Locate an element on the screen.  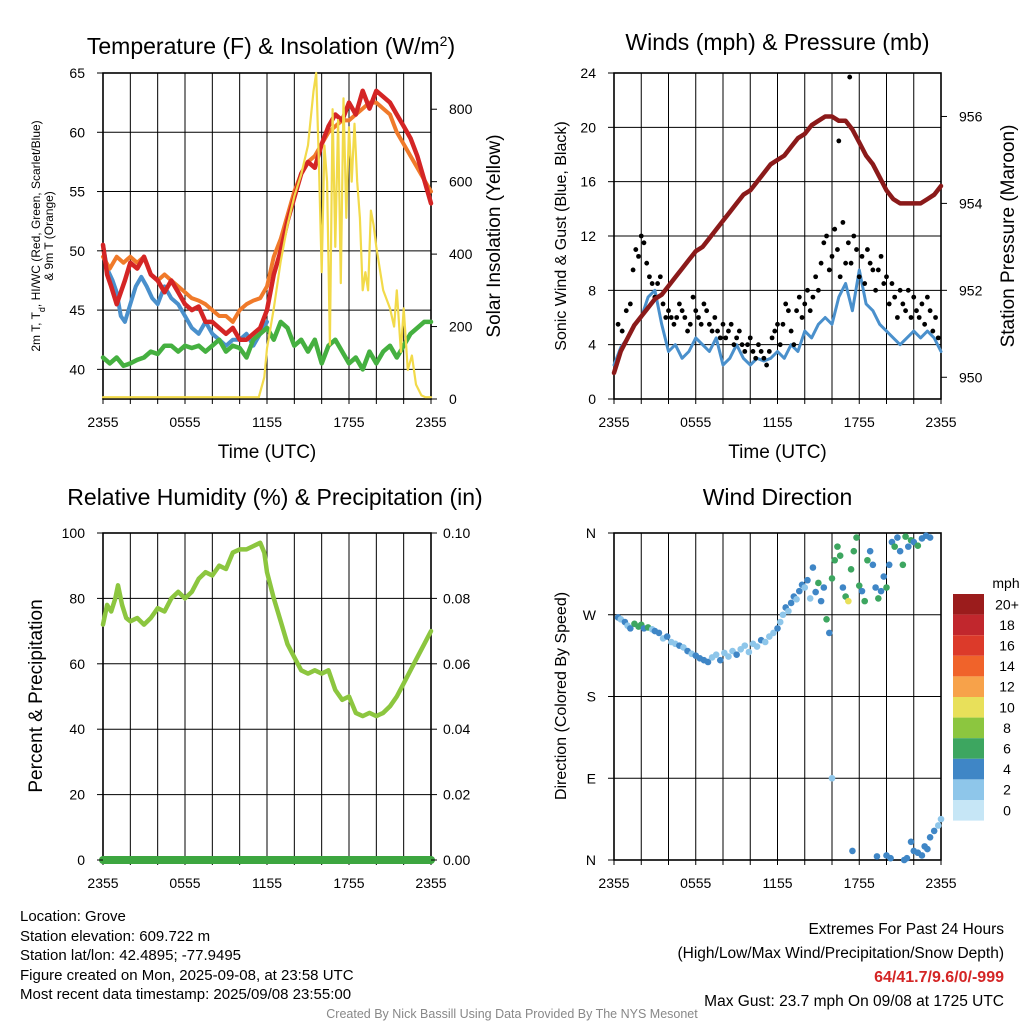
y2-tick-label: 950 is located at coordinates (971, 377).